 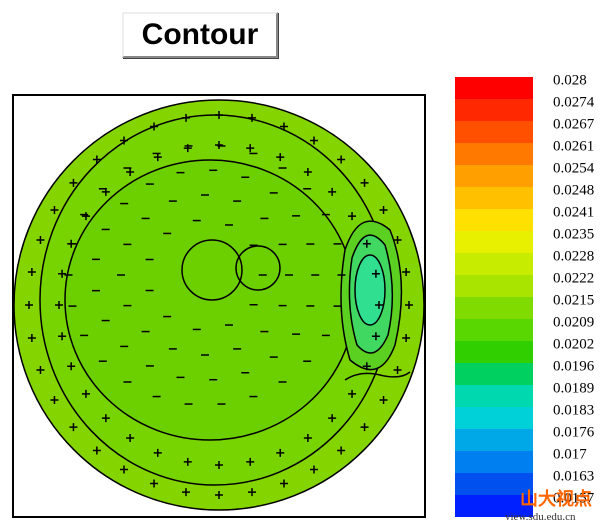 What do you see at coordinates (573, 190) in the screenshot?
I see `colorbar-label: 0.0248` at bounding box center [573, 190].